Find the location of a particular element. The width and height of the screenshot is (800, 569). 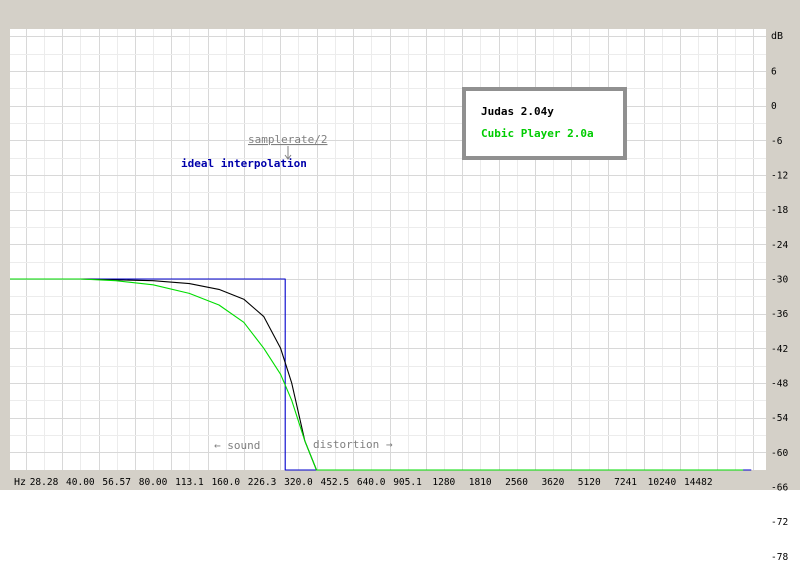

x-tick-label: 640.0 is located at coordinates (371, 482).